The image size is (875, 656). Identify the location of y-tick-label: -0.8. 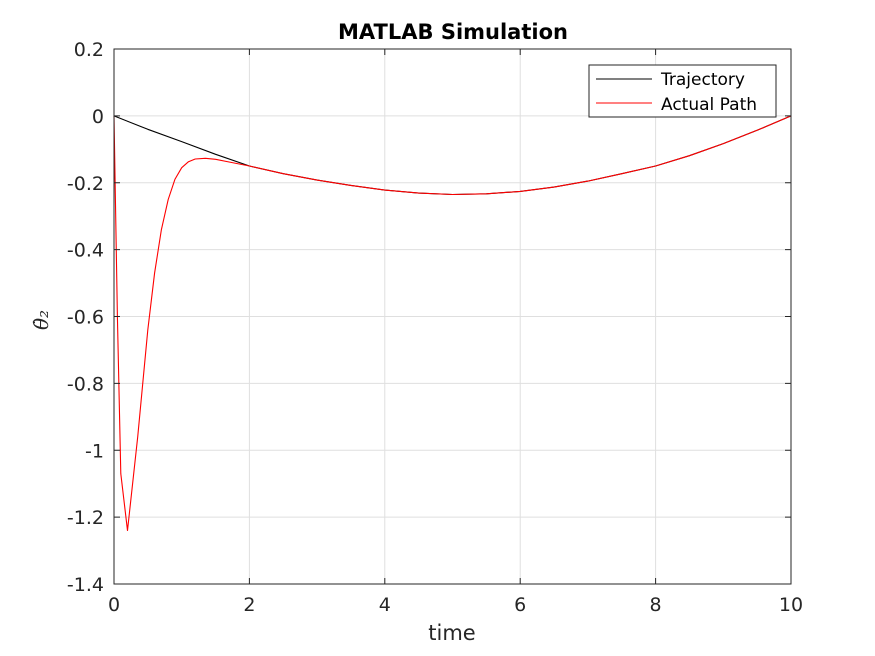
(85, 384).